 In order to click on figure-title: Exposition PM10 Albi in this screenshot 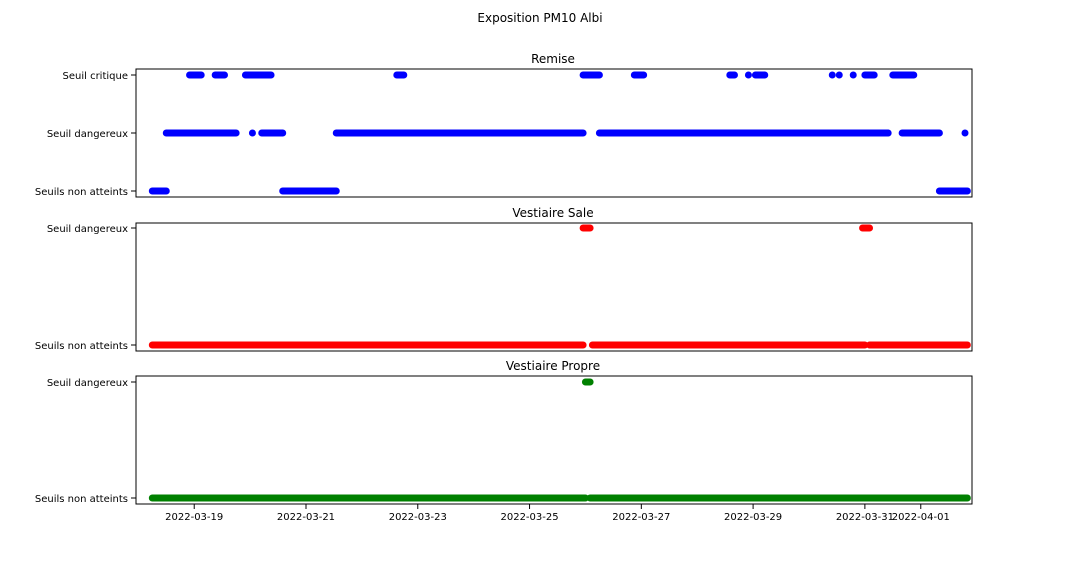, I will do `click(539, 18)`.